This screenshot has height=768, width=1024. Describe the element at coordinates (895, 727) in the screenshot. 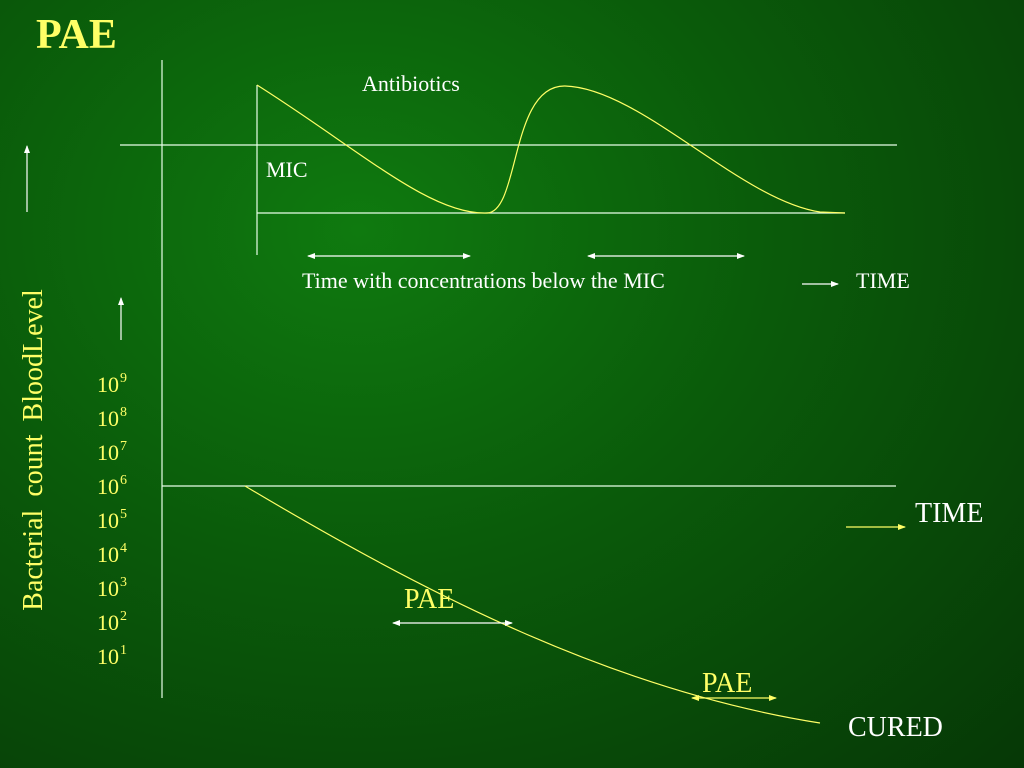

I see `cured-label: CURED` at that location.